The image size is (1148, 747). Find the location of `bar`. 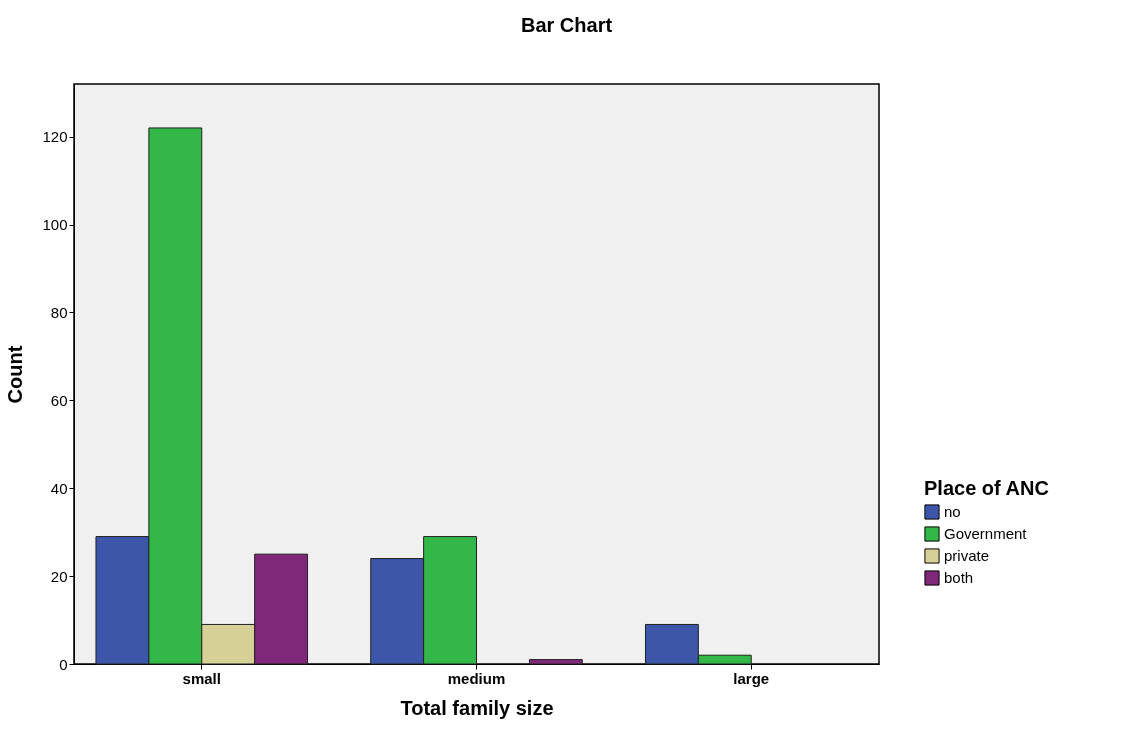

bar is located at coordinates (555, 662).